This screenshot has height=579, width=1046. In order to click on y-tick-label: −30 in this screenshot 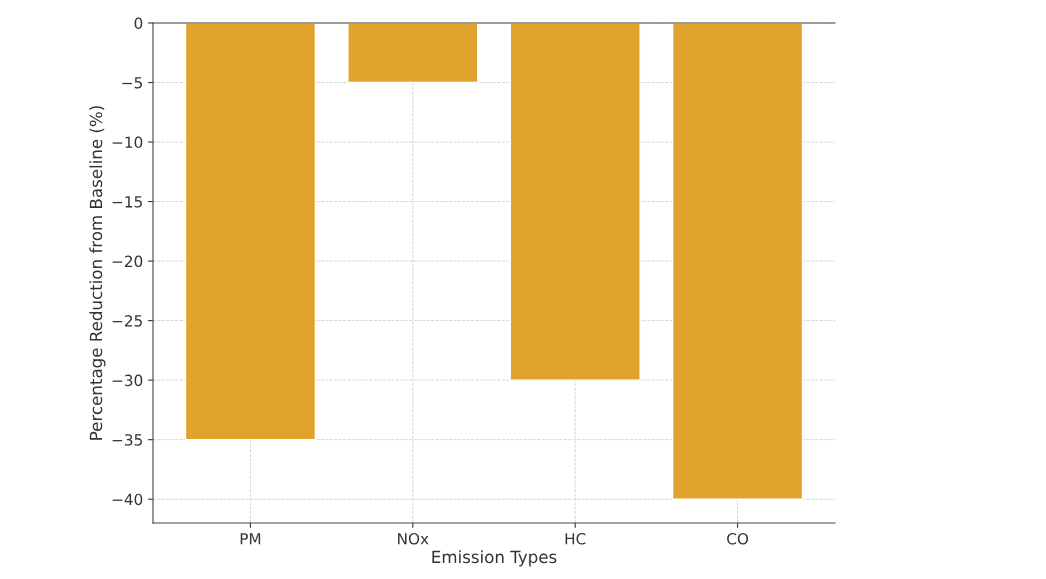, I will do `click(127, 380)`.